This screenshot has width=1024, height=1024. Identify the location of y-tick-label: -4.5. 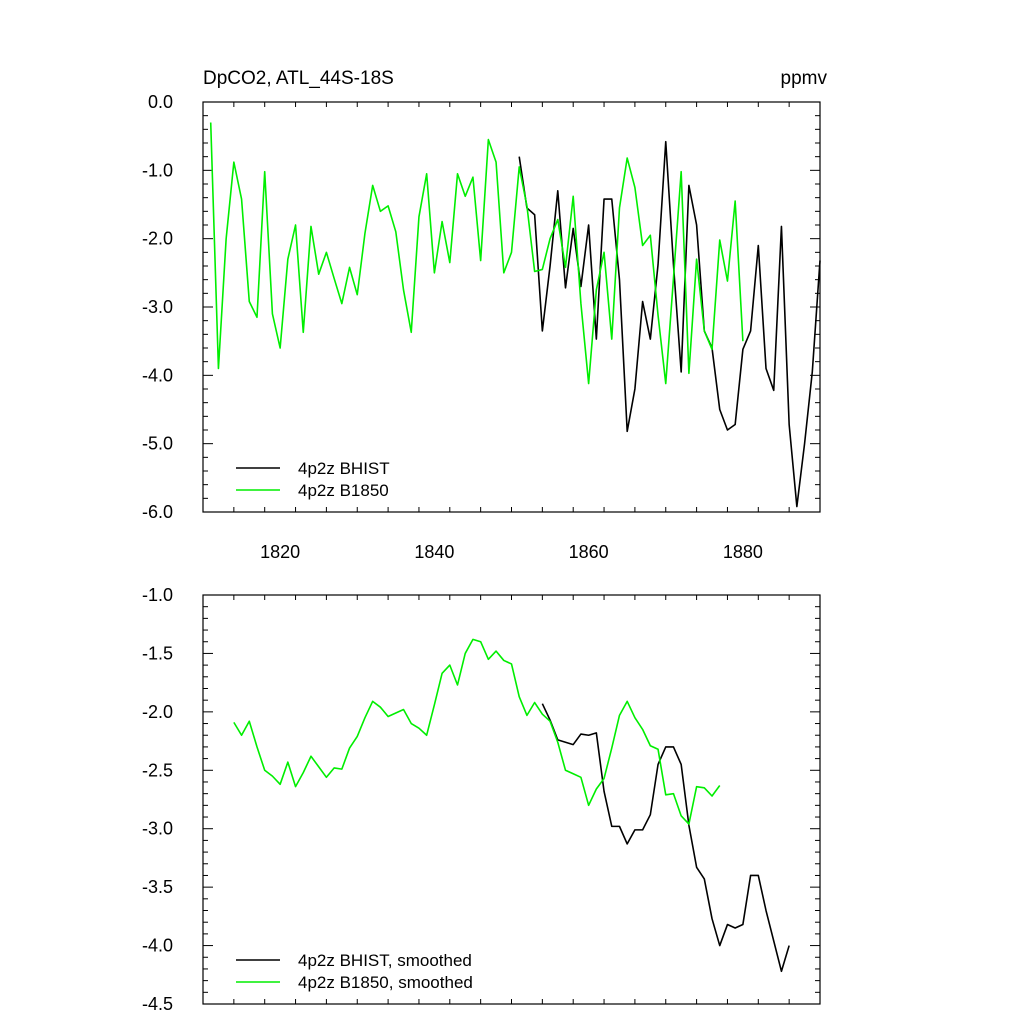
(157, 1004).